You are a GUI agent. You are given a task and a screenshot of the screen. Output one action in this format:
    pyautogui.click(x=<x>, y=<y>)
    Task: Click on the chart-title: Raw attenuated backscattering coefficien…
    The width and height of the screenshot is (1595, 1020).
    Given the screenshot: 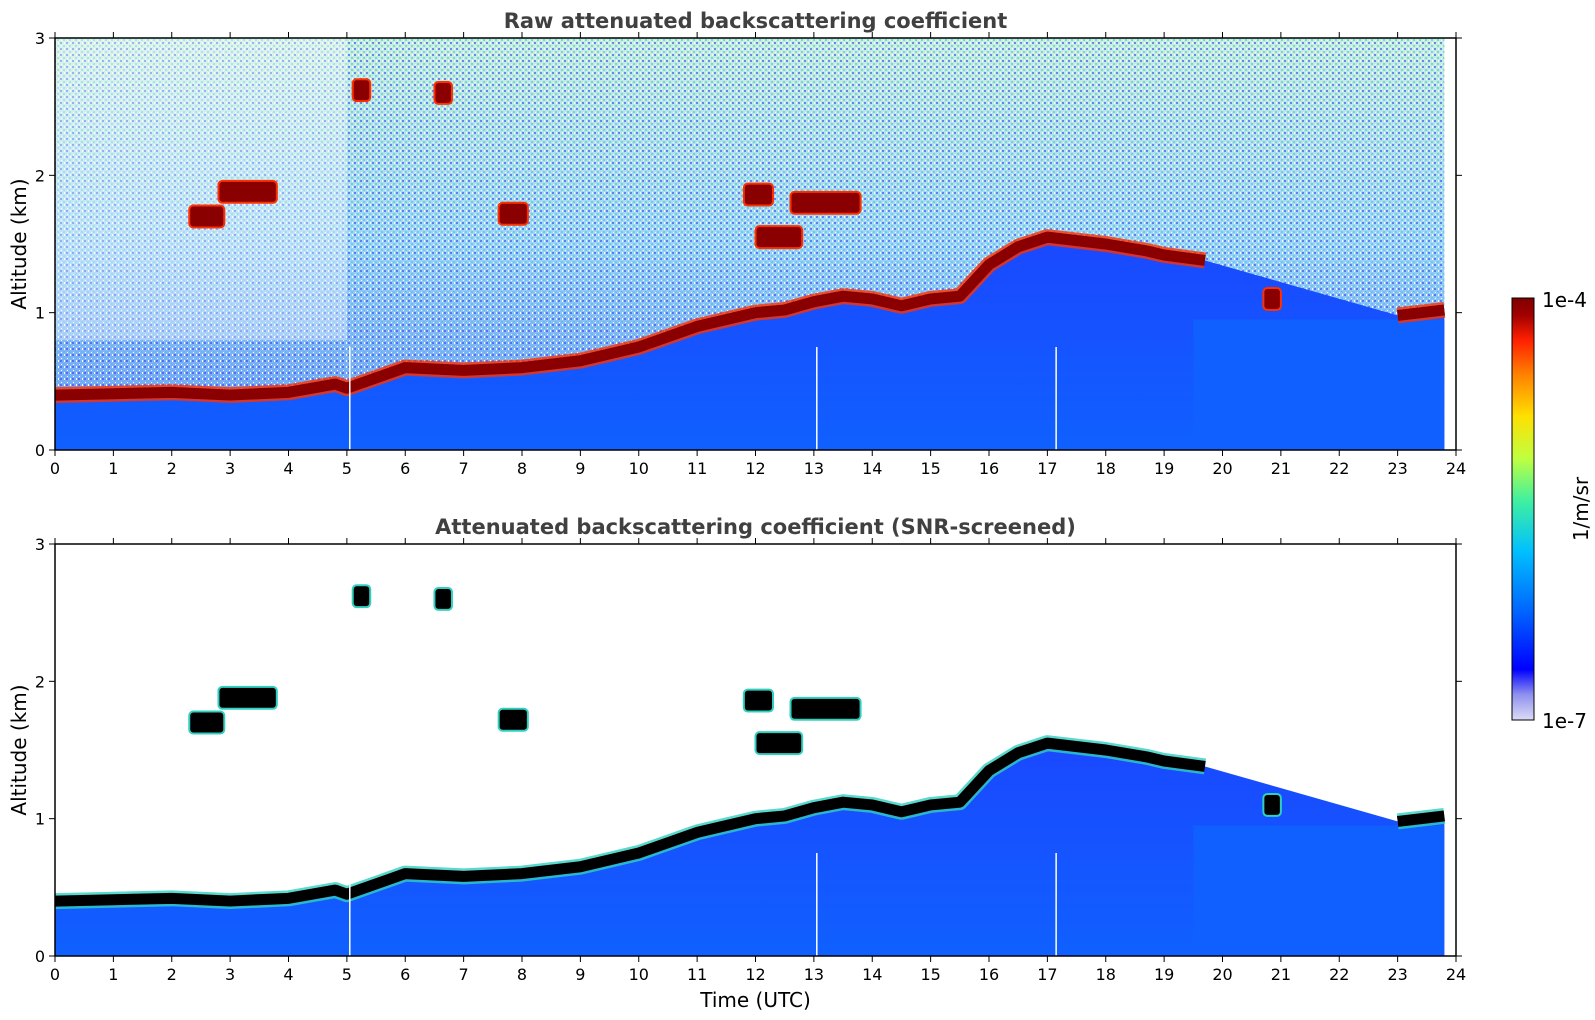 What is the action you would take?
    pyautogui.click(x=756, y=21)
    